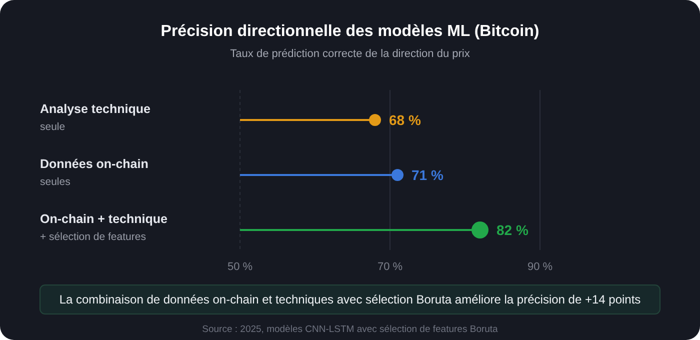 The image size is (700, 340). I want to click on y-tick-label: Données on-chain seules, so click(94, 172).